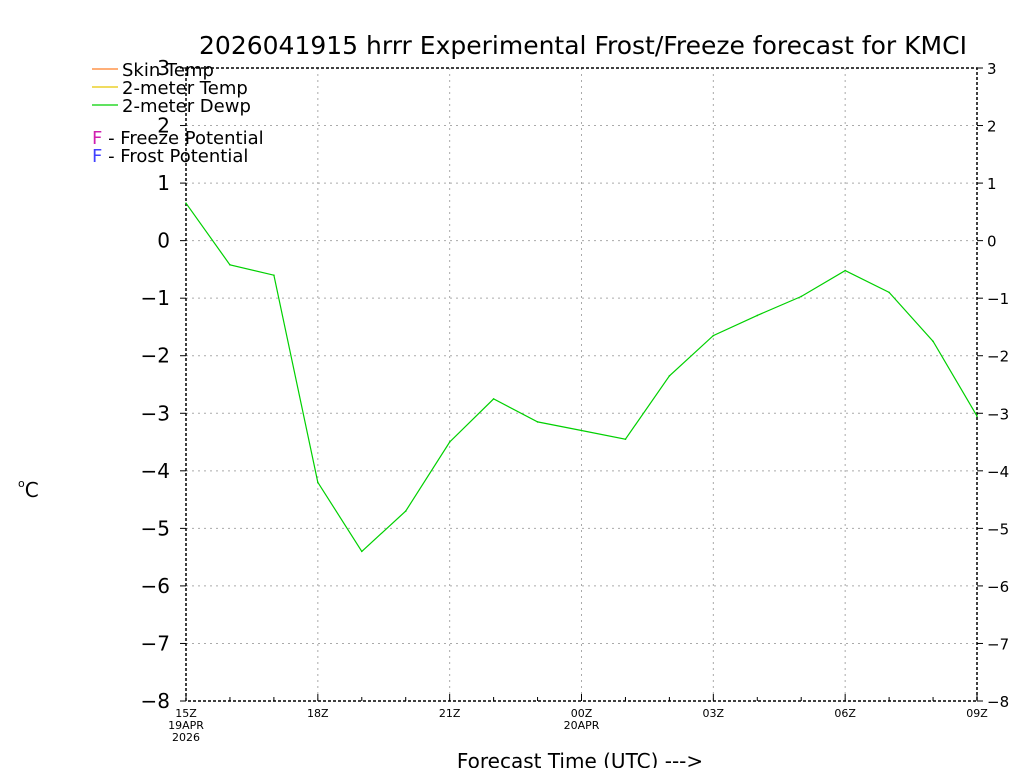  I want to click on y-tick-label-left: 1, so click(163, 183).